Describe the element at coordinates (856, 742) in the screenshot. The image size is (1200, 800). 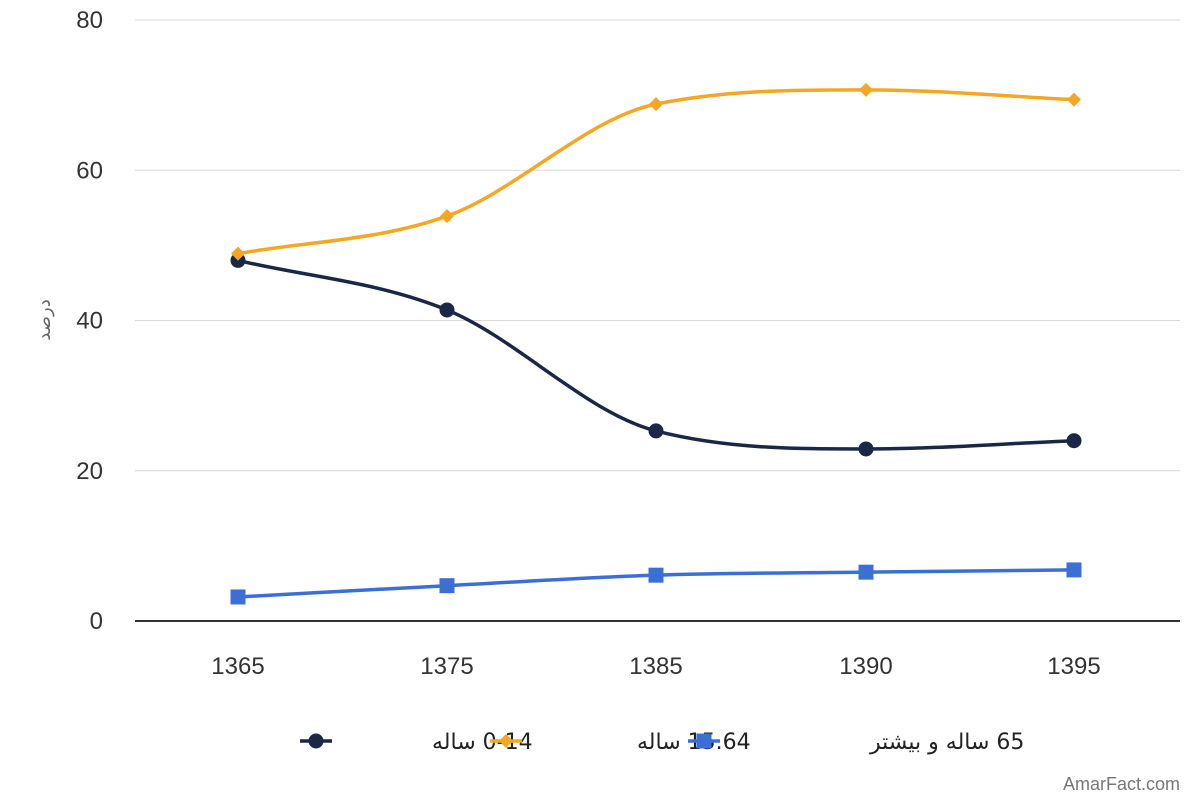
I see `legend-item: 65 ساله و بیشتر` at that location.